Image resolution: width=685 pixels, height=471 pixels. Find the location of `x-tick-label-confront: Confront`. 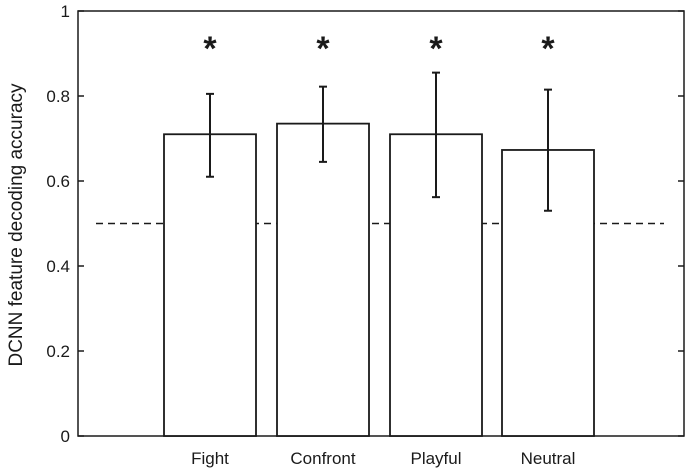

x-tick-label-confront: Confront is located at coordinates (322, 458).